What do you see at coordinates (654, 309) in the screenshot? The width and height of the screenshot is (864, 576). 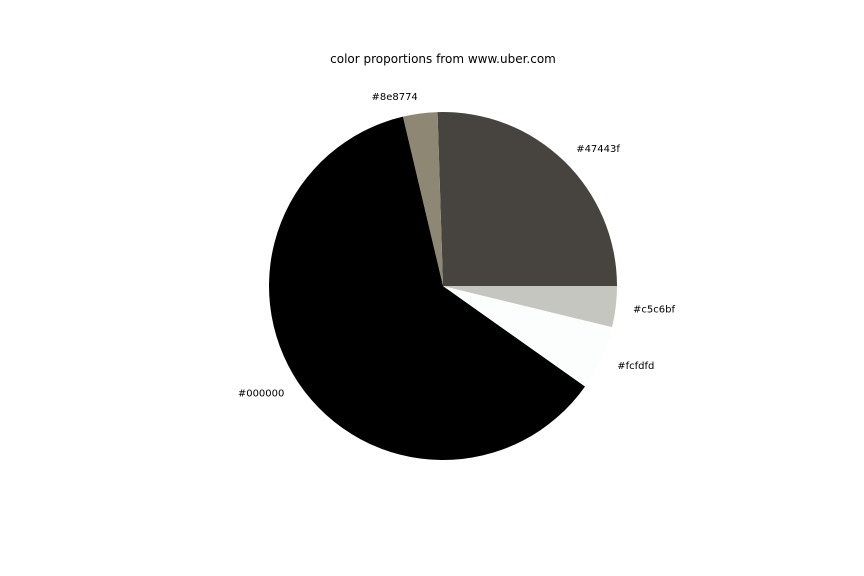 I see `pie-slice-label: #c5c6bf` at bounding box center [654, 309].